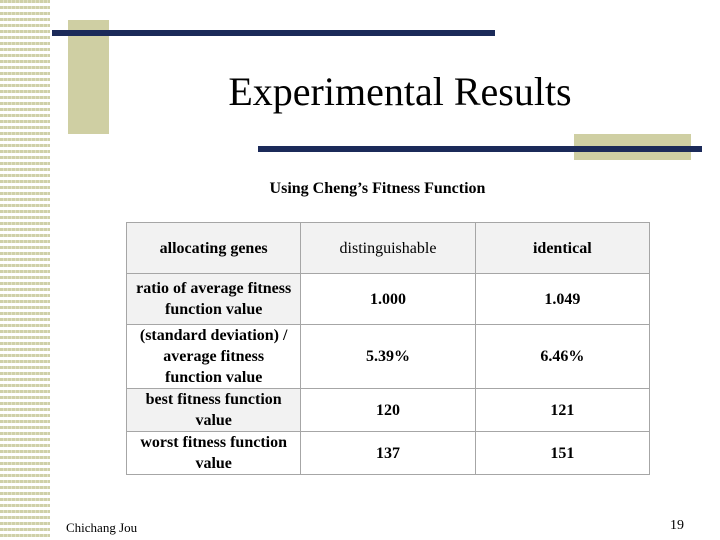 The height and width of the screenshot is (540, 720). What do you see at coordinates (562, 410) in the screenshot?
I see `cell-identical: 121` at bounding box center [562, 410].